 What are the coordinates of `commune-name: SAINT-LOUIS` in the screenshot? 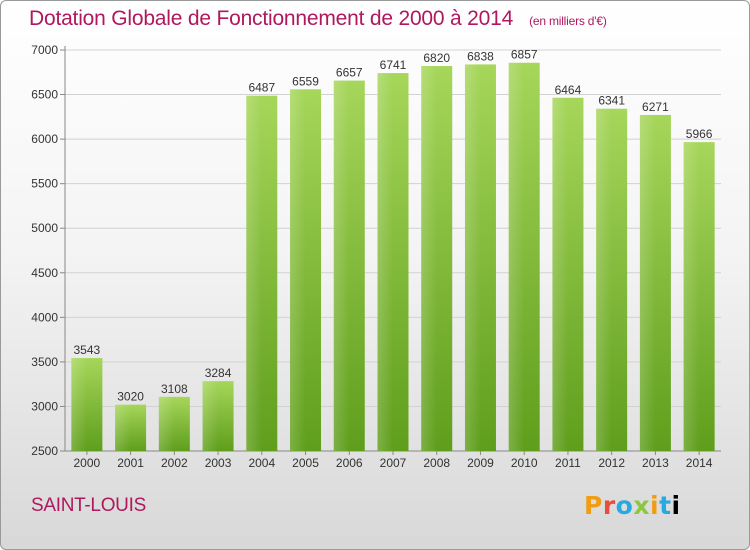 It's located at (88, 505).